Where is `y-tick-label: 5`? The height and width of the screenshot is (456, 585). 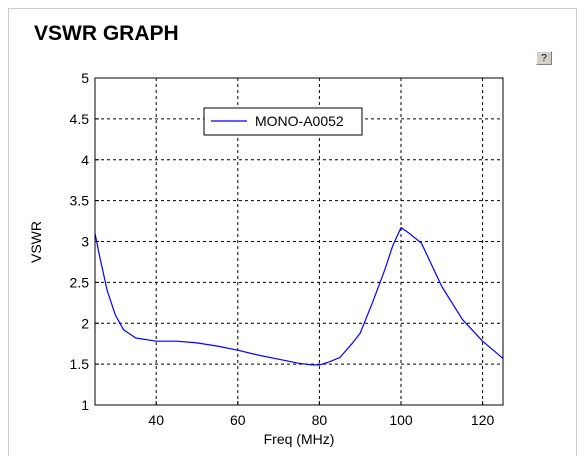 y-tick-label: 5 is located at coordinates (85, 78).